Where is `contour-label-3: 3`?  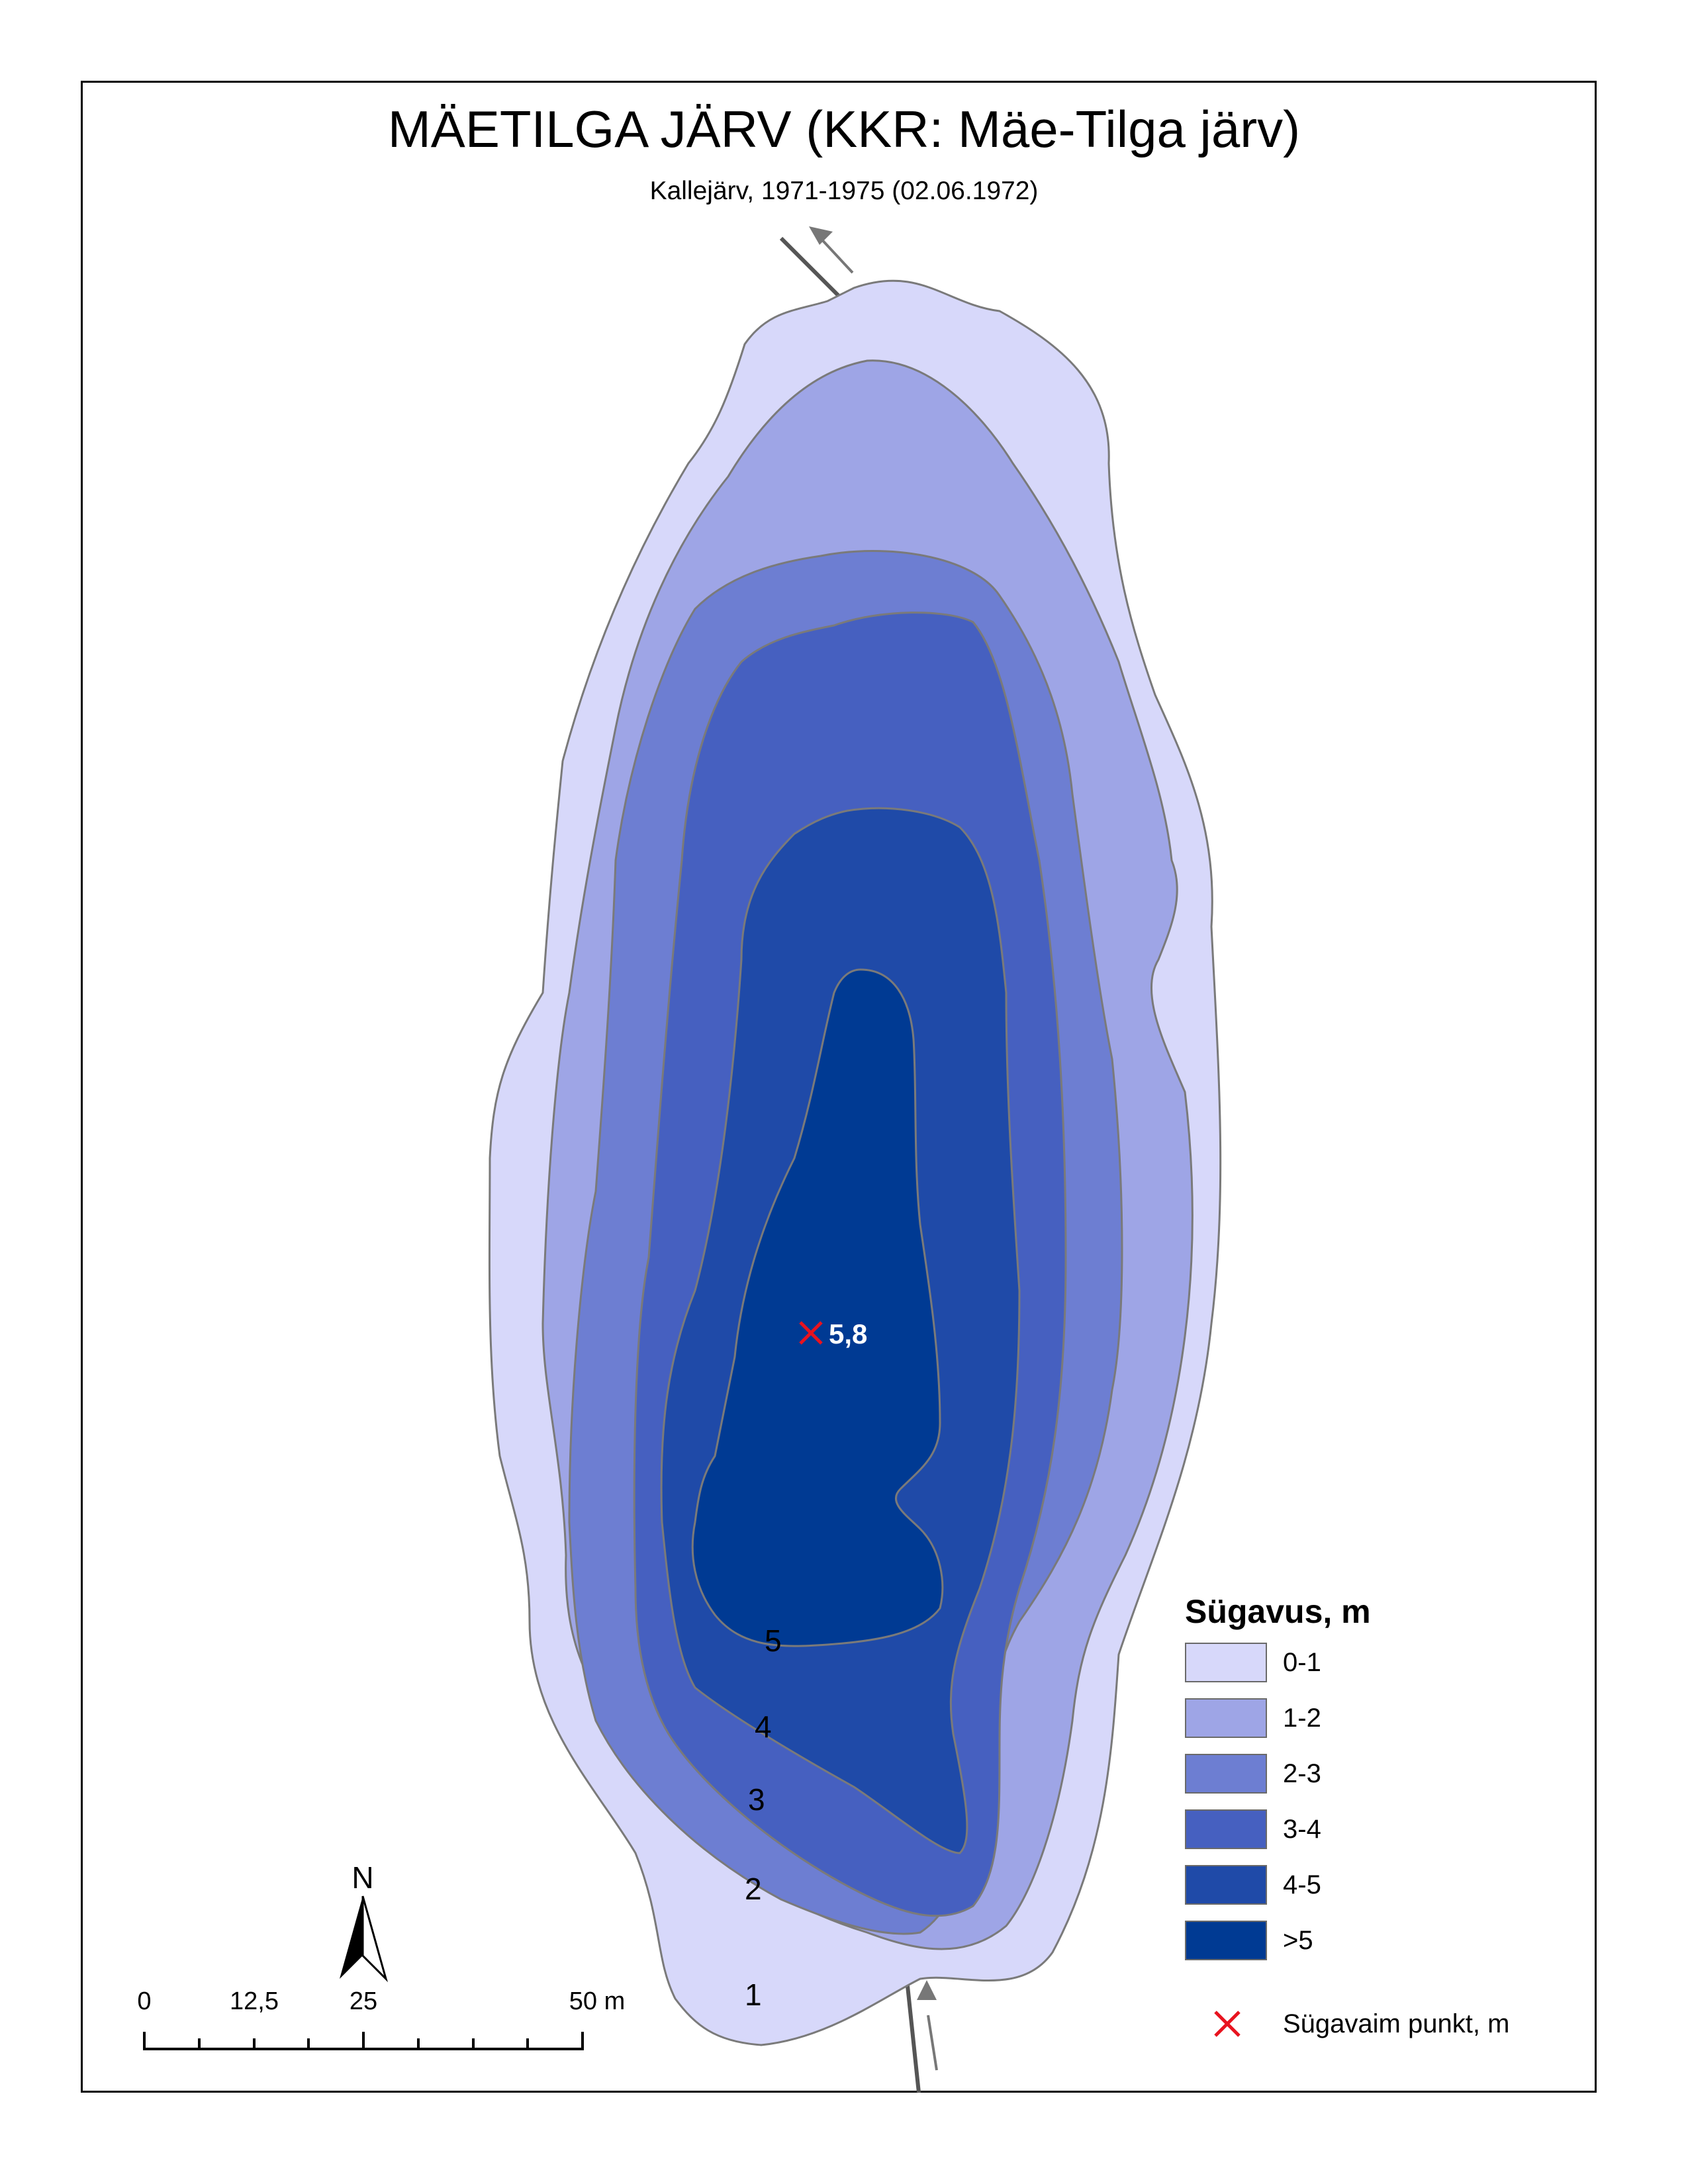 contour-label-3: 3 is located at coordinates (756, 1800).